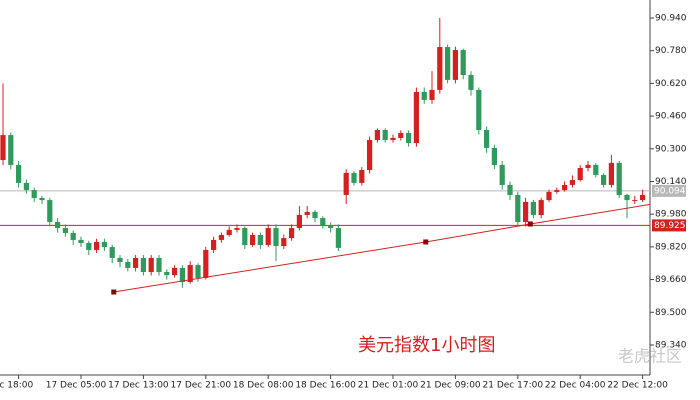 The height and width of the screenshot is (400, 700). I want to click on x-tick-label: 17 Dec 21:00, so click(201, 386).